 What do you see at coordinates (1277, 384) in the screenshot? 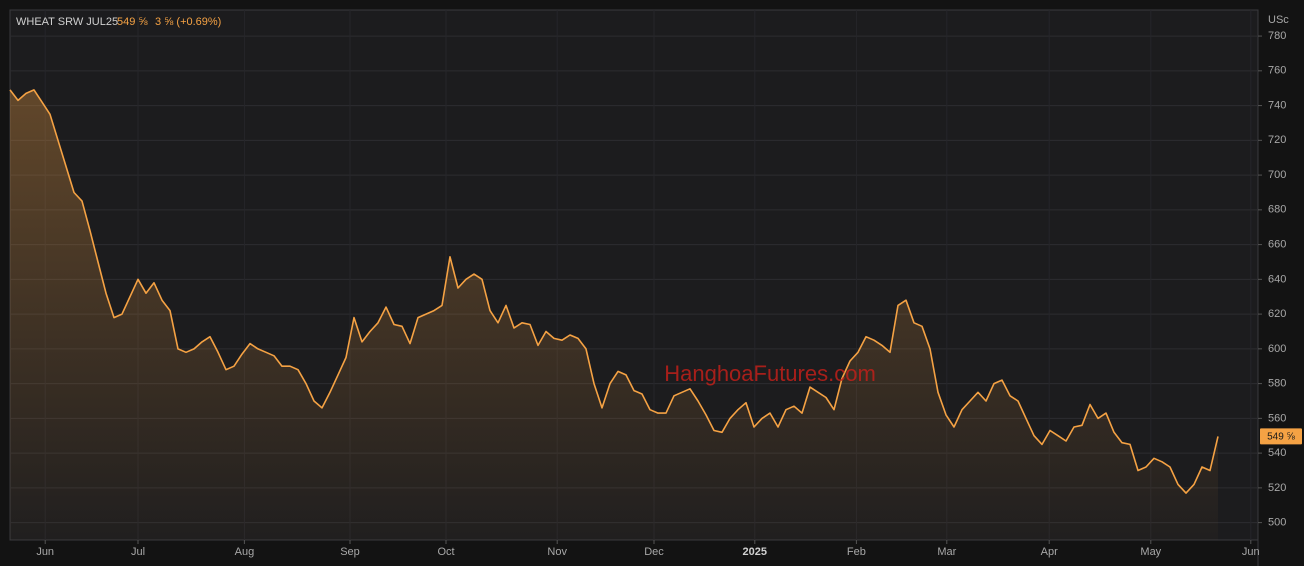
I see `y-tick-label: 580` at bounding box center [1277, 384].